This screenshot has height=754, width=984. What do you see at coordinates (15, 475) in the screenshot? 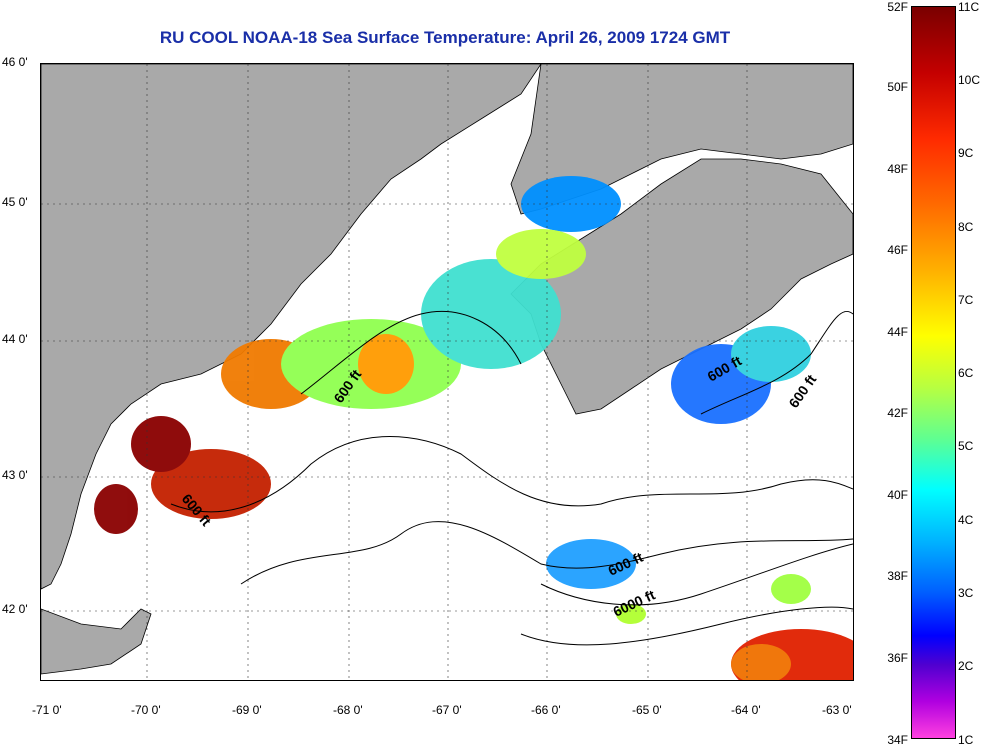
I see `lat-tick-43: 43 0'` at bounding box center [15, 475].